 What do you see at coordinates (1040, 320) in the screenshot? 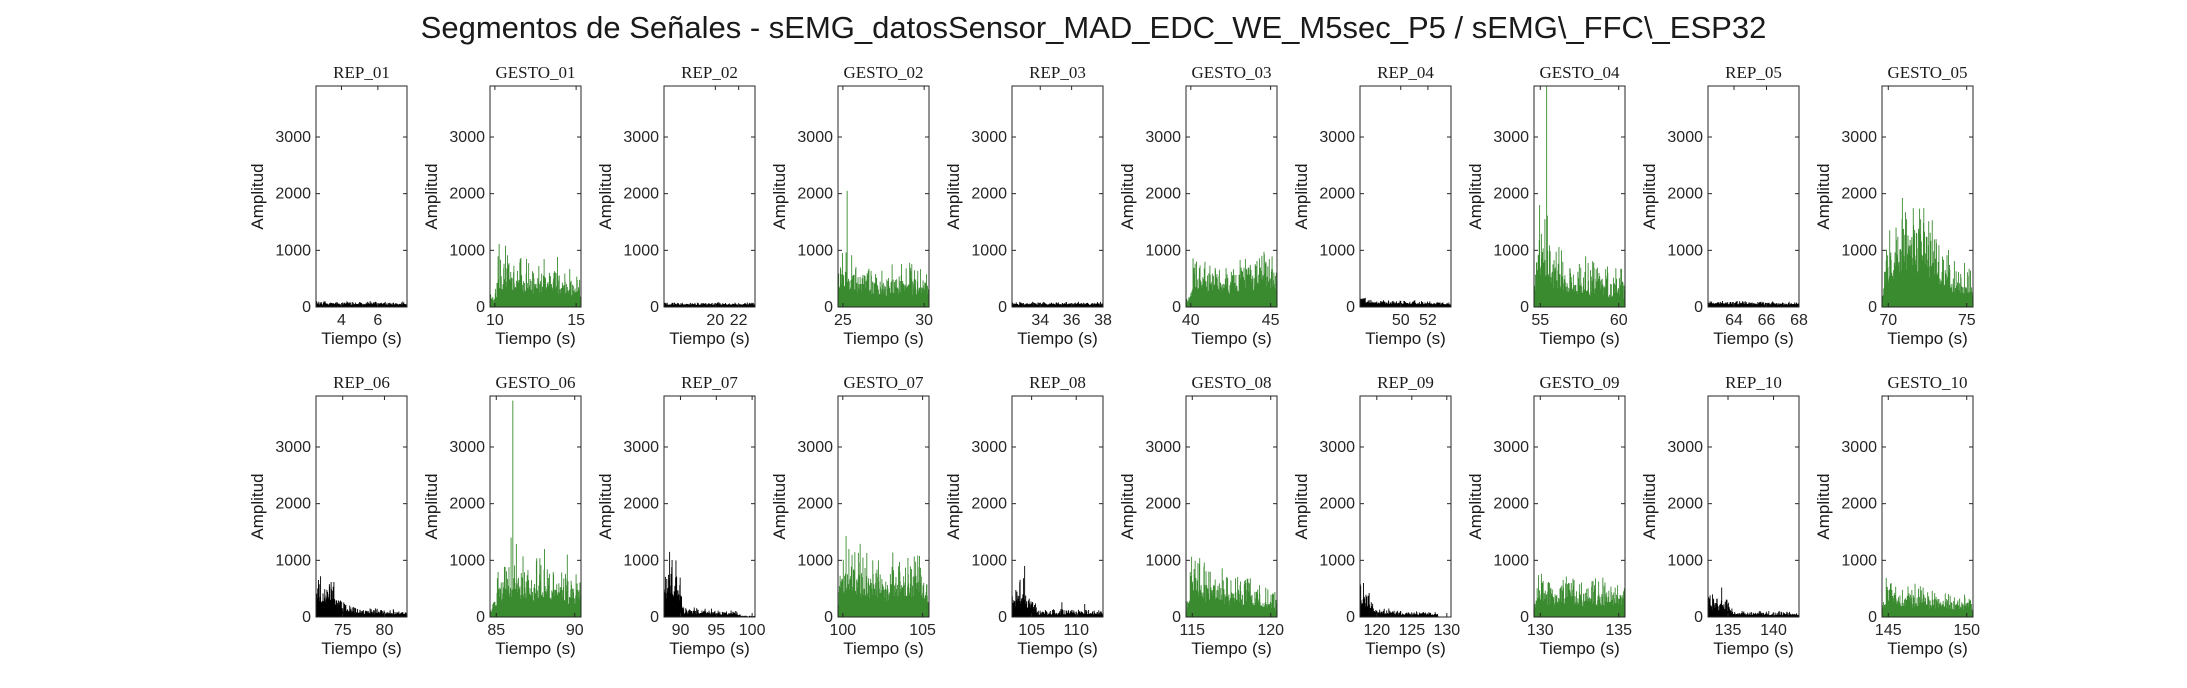
I see `x-tick-label: 34` at bounding box center [1040, 320].